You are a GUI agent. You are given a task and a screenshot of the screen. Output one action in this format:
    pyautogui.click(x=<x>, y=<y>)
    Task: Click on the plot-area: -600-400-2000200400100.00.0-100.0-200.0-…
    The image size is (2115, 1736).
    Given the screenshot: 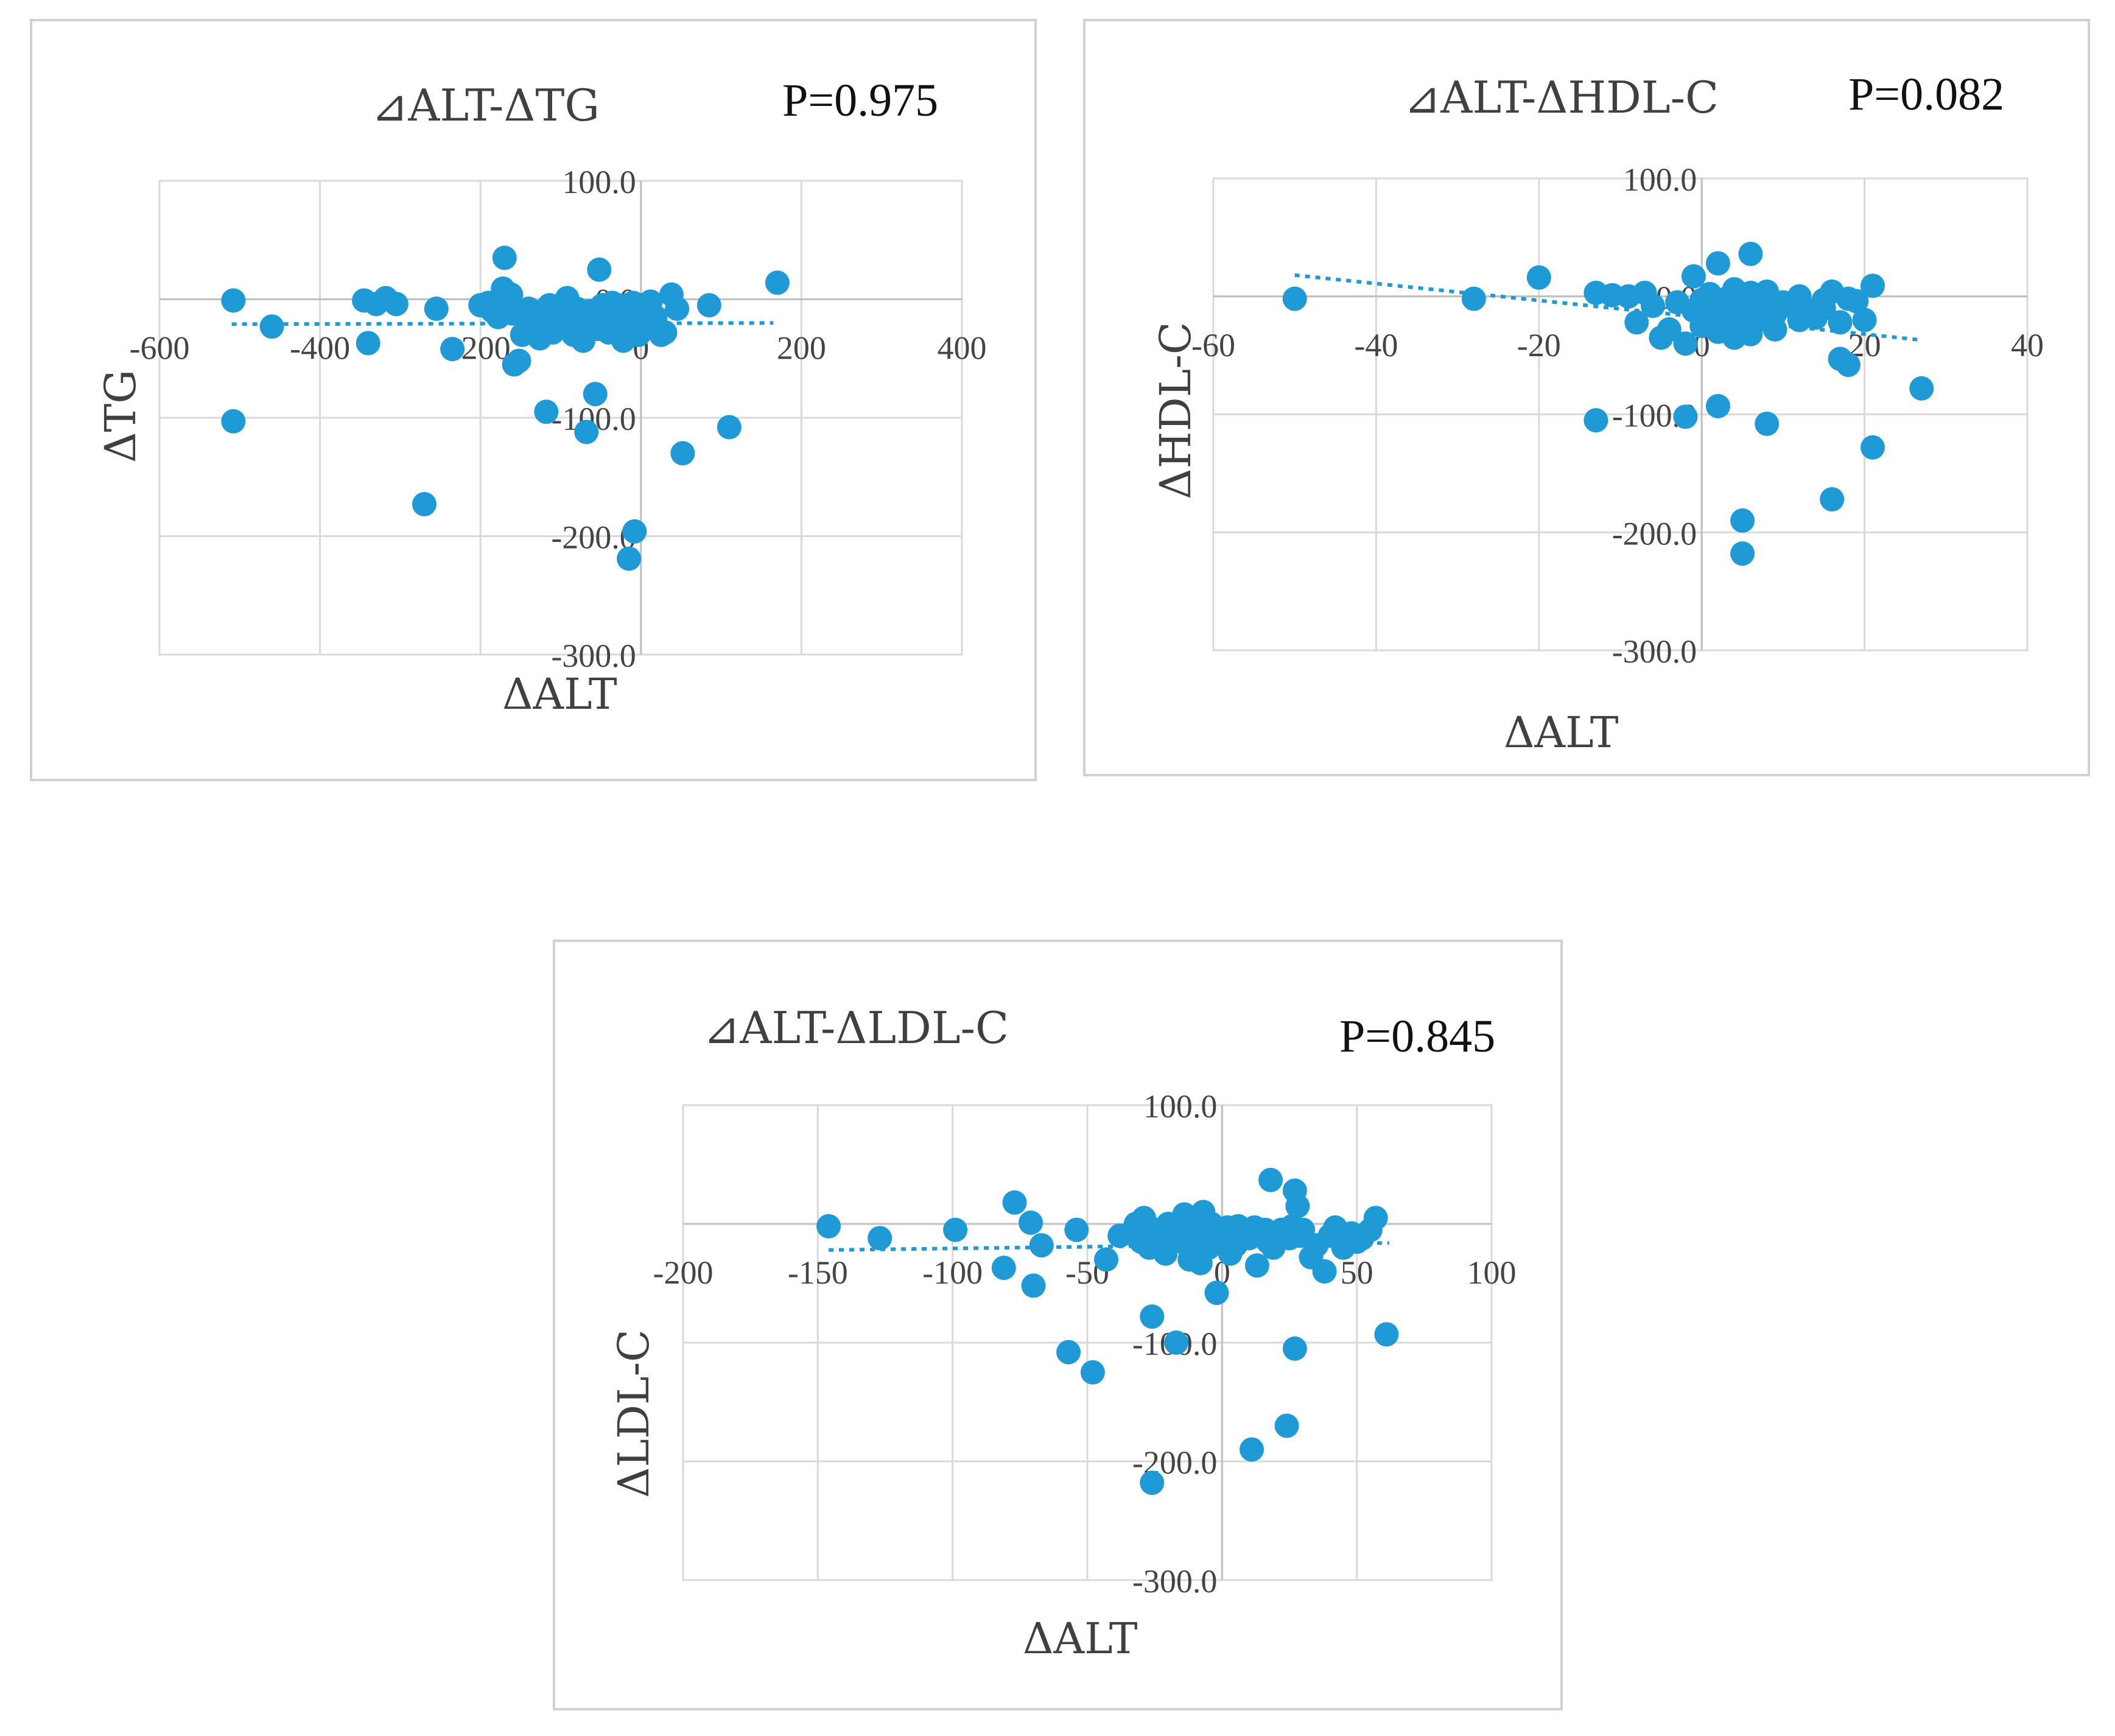 What is the action you would take?
    pyautogui.click(x=558, y=419)
    